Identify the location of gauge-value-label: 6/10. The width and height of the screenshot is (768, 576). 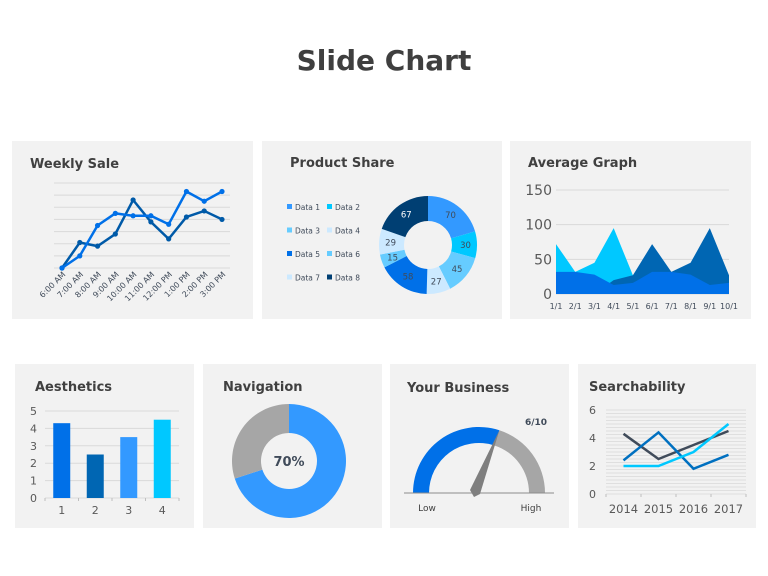
(536, 423).